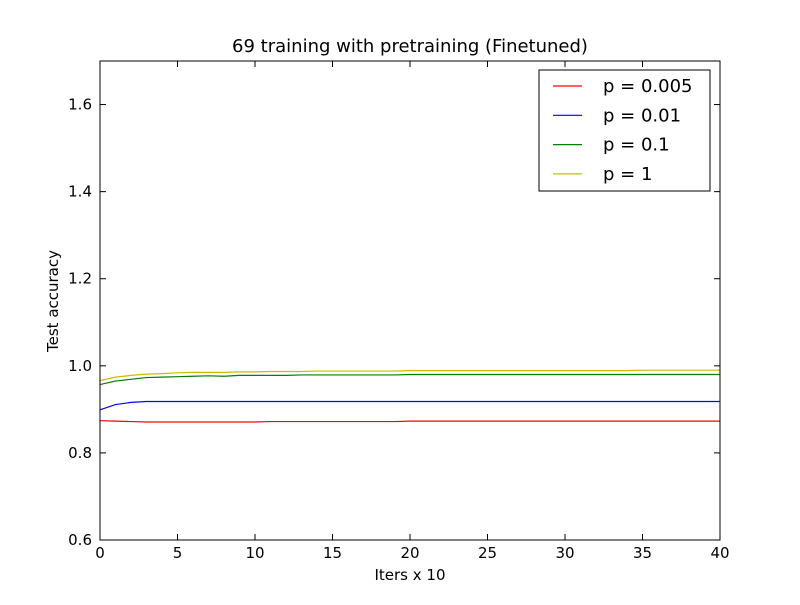 The height and width of the screenshot is (605, 800). What do you see at coordinates (332, 553) in the screenshot?
I see `x-tick-label: 15` at bounding box center [332, 553].